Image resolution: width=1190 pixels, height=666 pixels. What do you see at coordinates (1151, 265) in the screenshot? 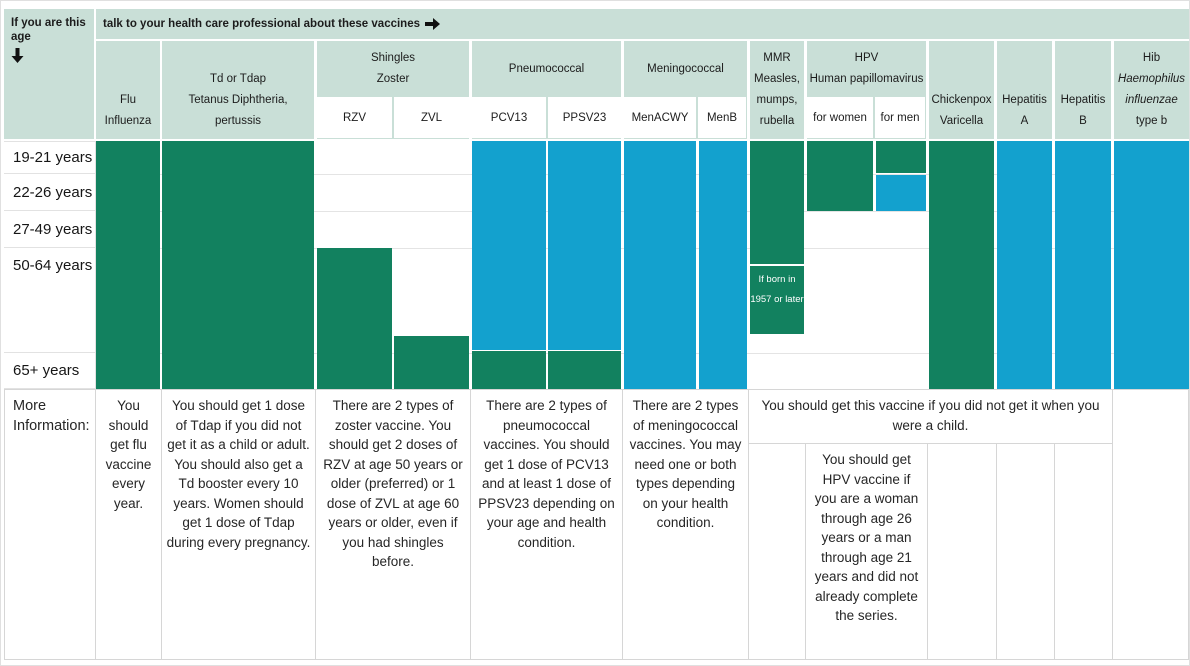
I see `column-hib` at bounding box center [1151, 265].